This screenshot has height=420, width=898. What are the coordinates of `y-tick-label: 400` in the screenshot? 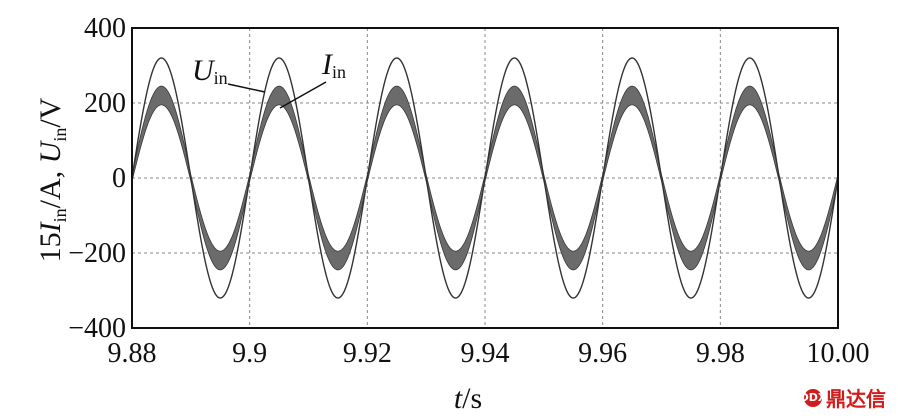 It's located at (105, 28).